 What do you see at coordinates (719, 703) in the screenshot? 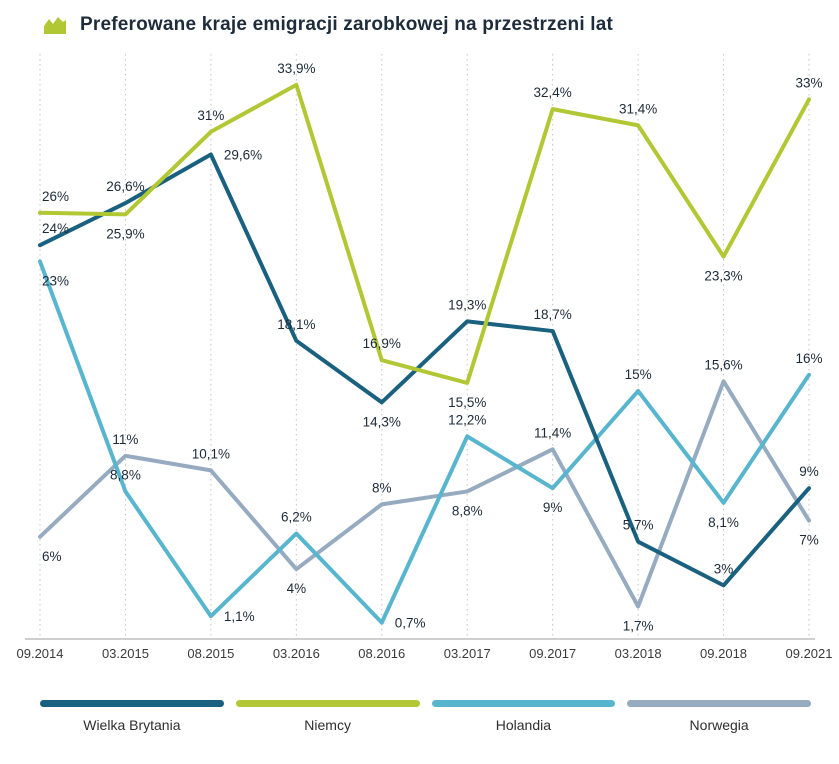
I see `legend-swatch-norwegia` at bounding box center [719, 703].